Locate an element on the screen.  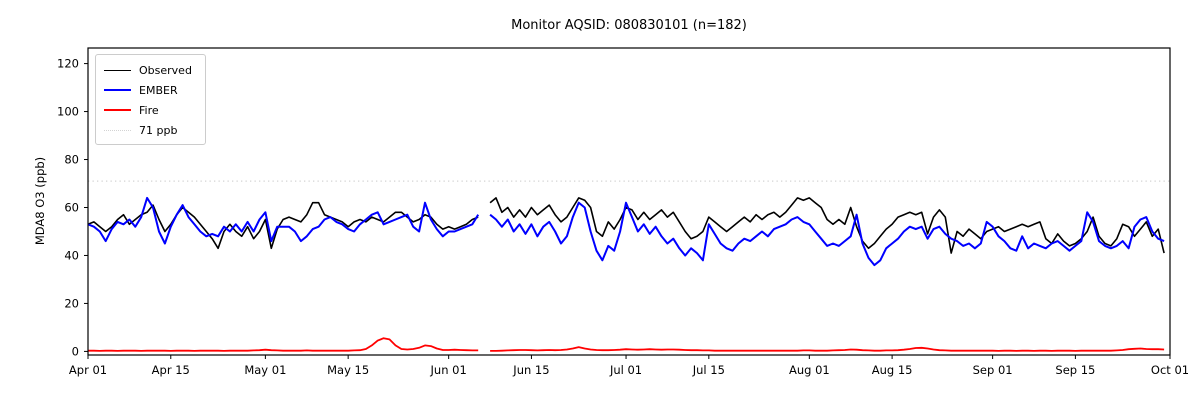
threshold-line-swatch is located at coordinates (117, 130).